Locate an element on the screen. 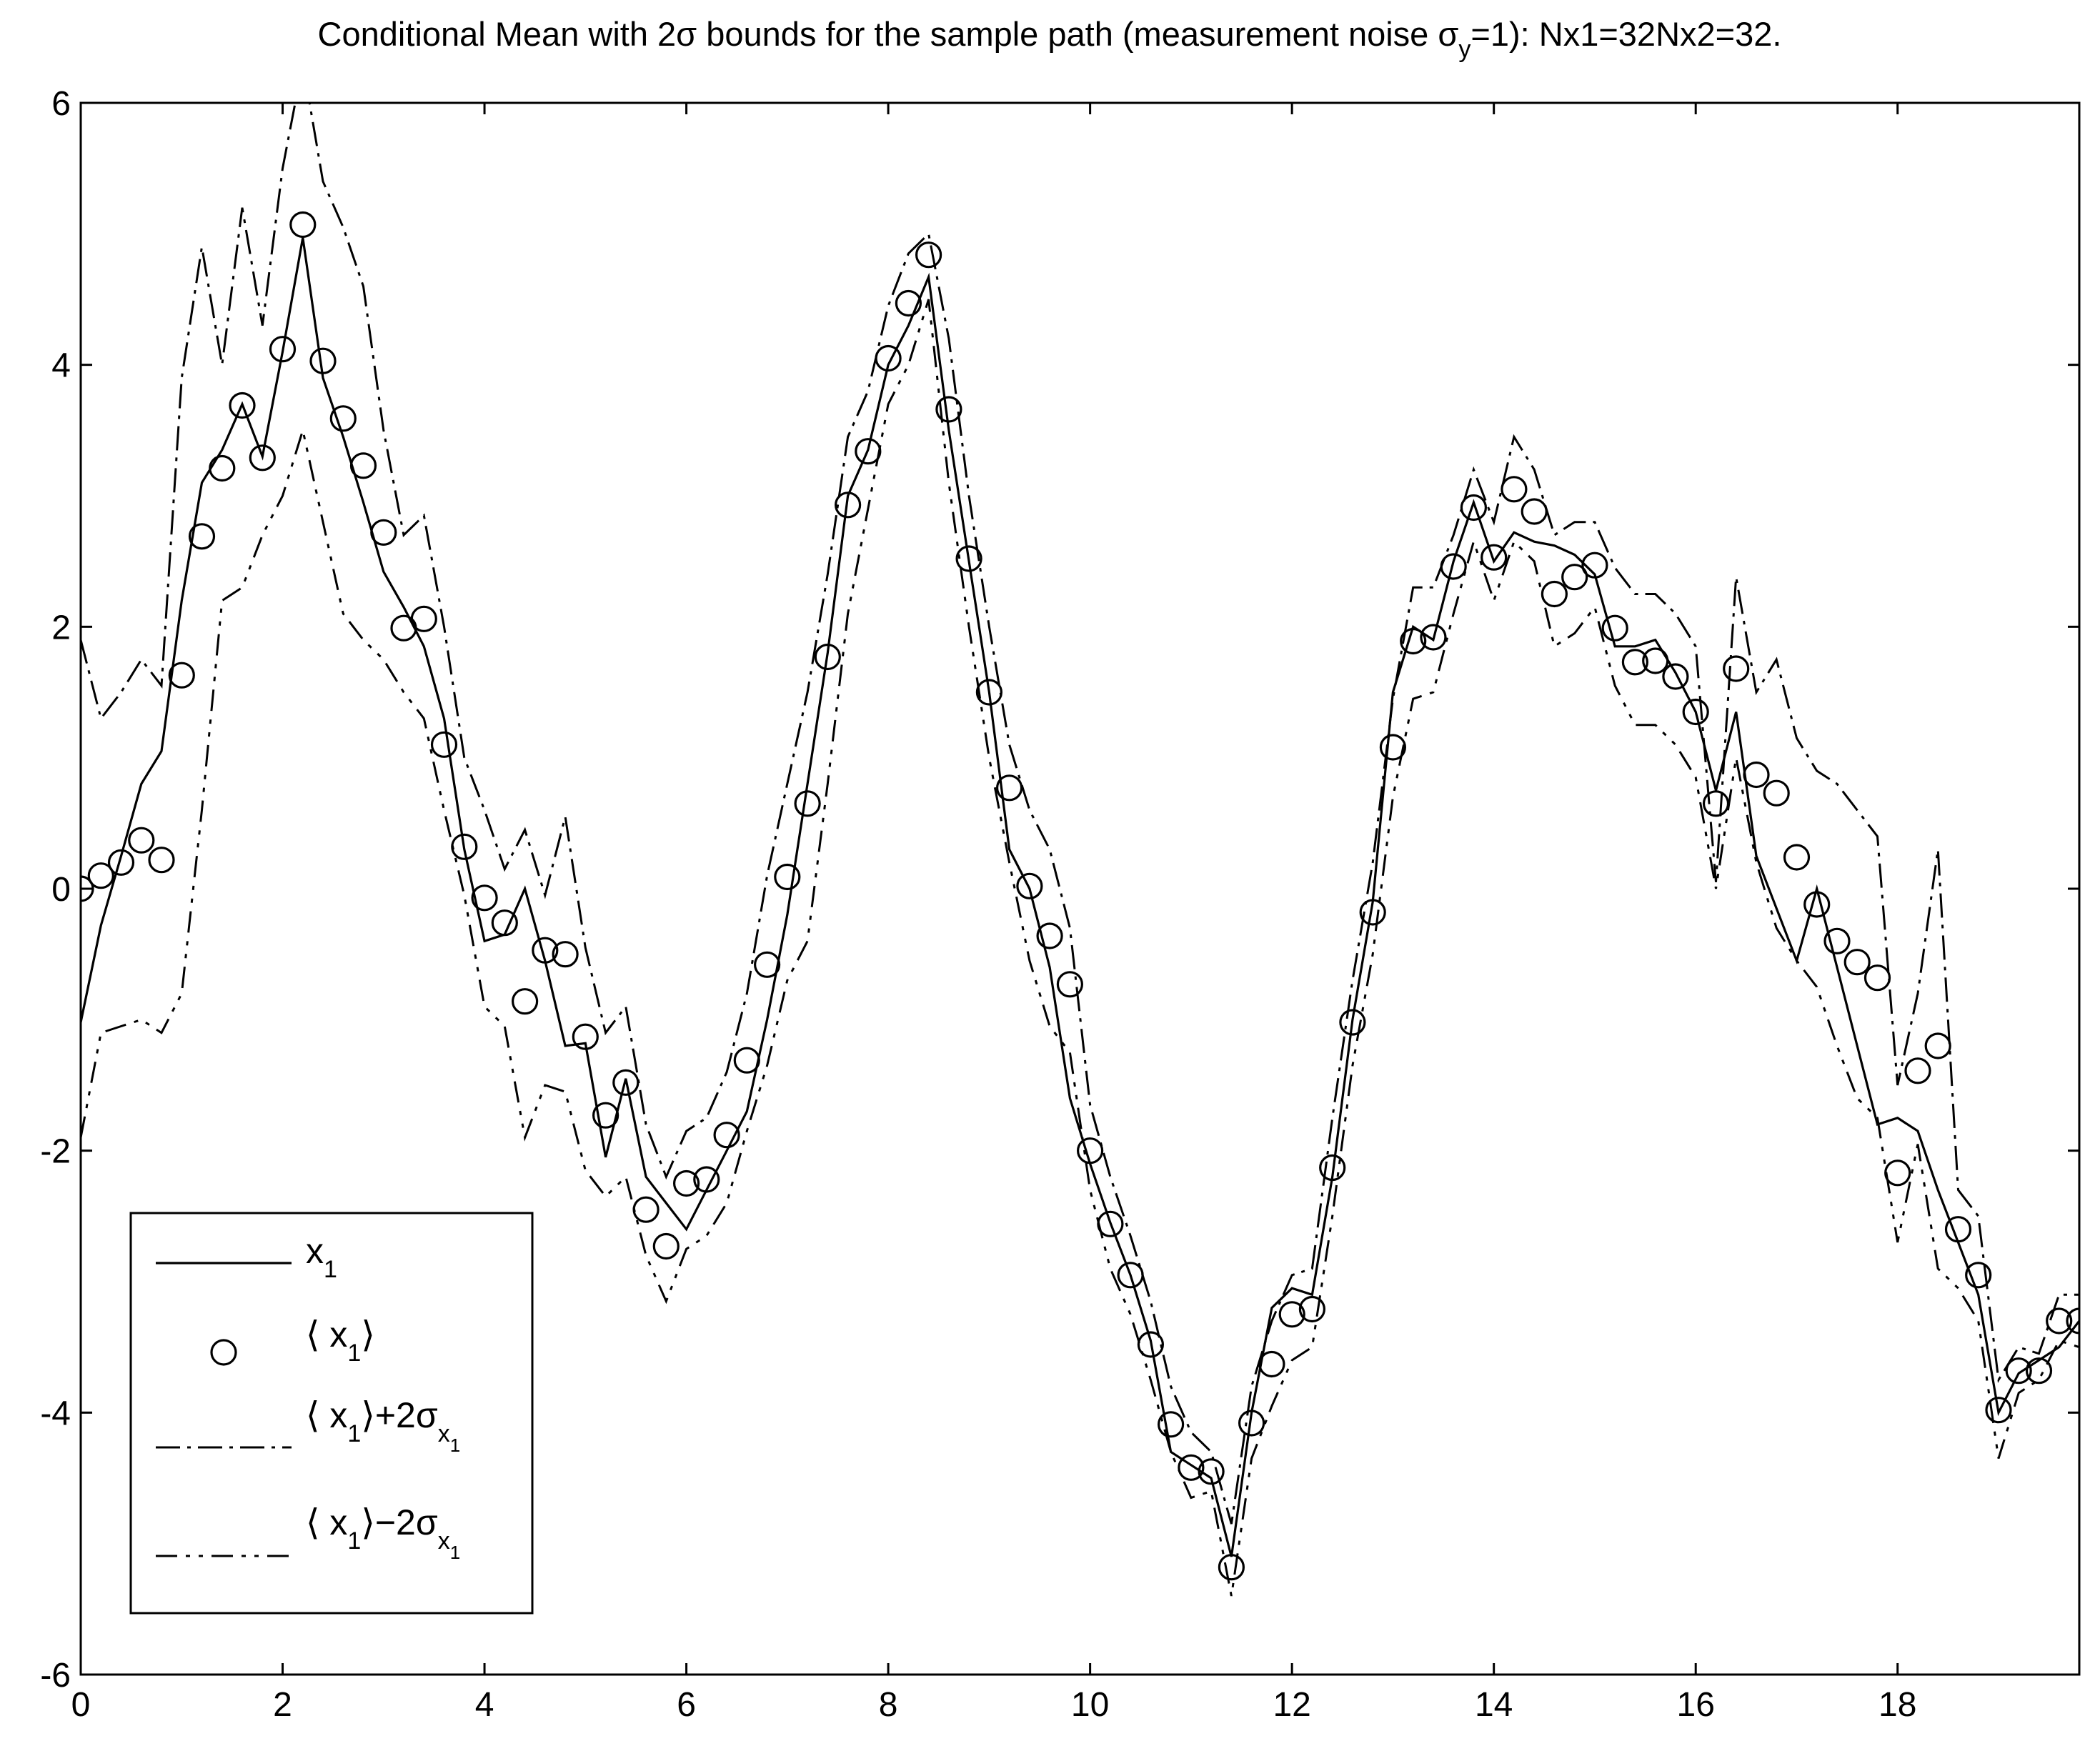 This screenshot has width=2100, height=1746. y-tick-label: 0 is located at coordinates (61, 890).